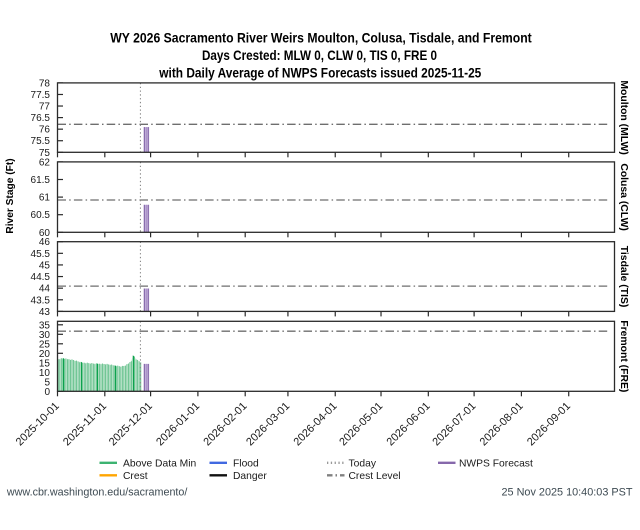  What do you see at coordinates (41, 254) in the screenshot?
I see `svg-text: 45.5` at bounding box center [41, 254].